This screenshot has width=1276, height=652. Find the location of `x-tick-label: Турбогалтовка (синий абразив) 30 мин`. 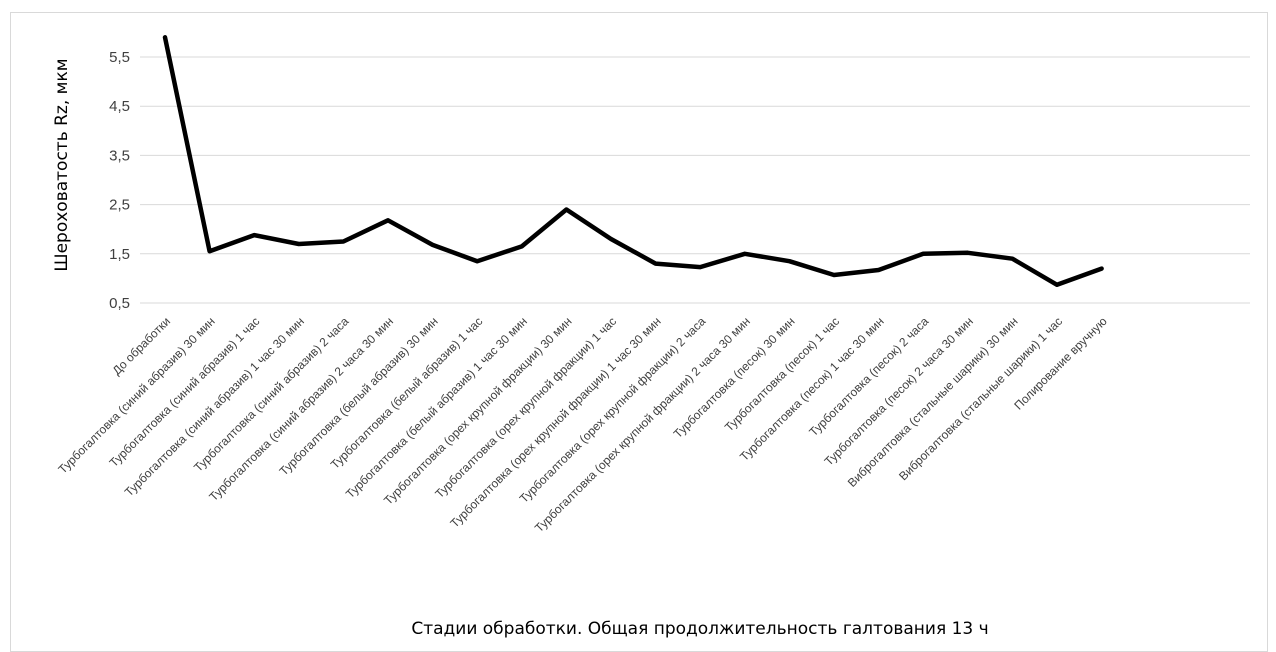

x-tick-label: Турбогалтовка (синий абразив) 30 мин is located at coordinates (136, 395).